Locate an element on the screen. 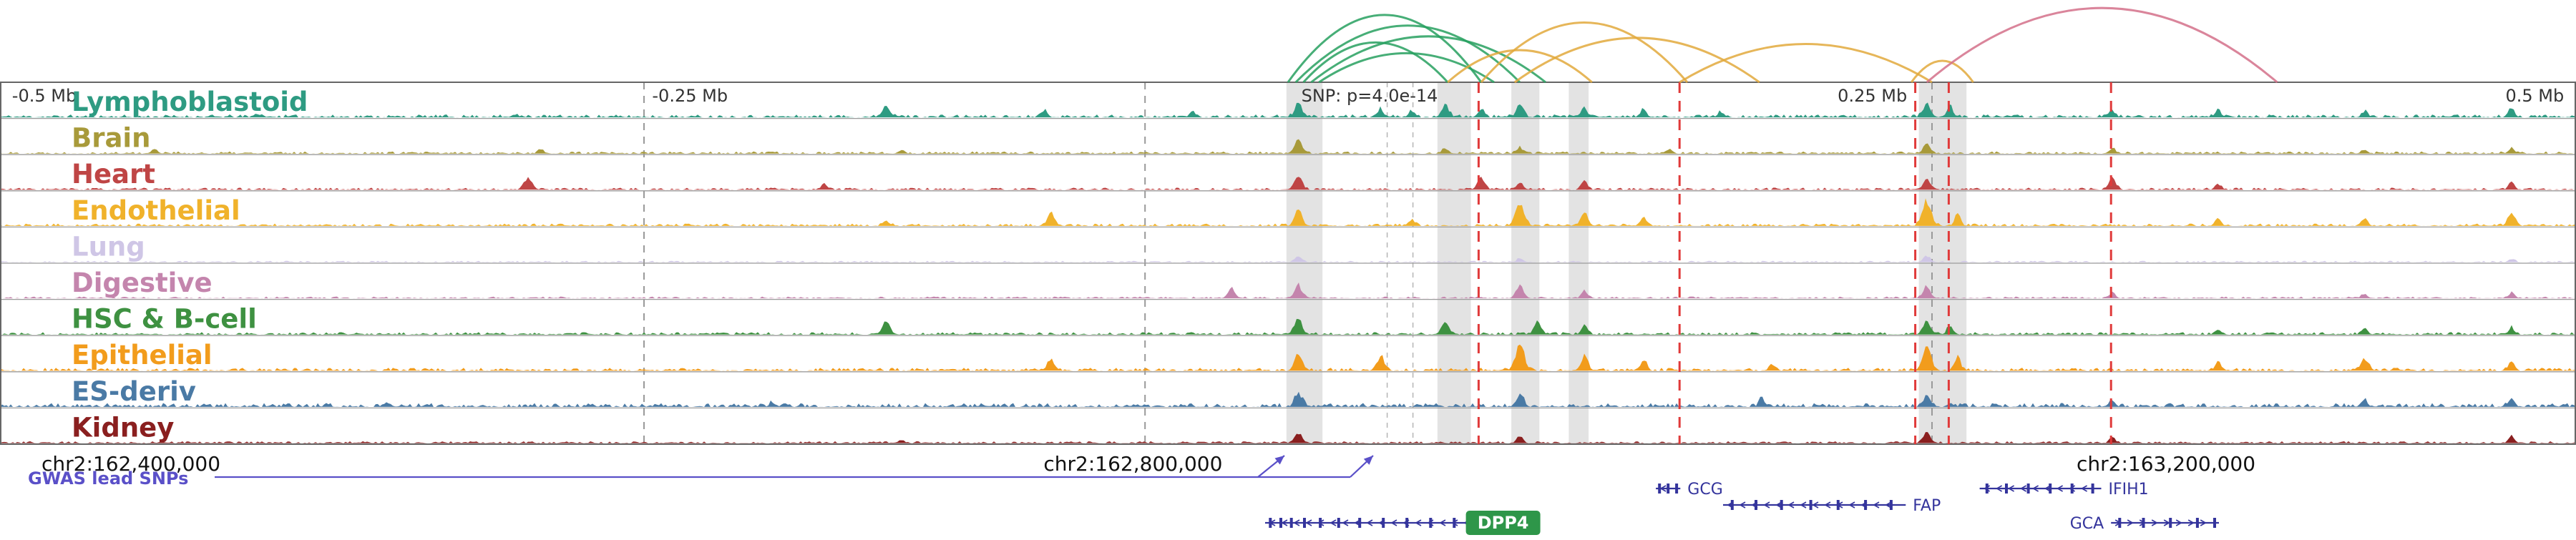  signal-track-epithelial is located at coordinates (1288, 357).